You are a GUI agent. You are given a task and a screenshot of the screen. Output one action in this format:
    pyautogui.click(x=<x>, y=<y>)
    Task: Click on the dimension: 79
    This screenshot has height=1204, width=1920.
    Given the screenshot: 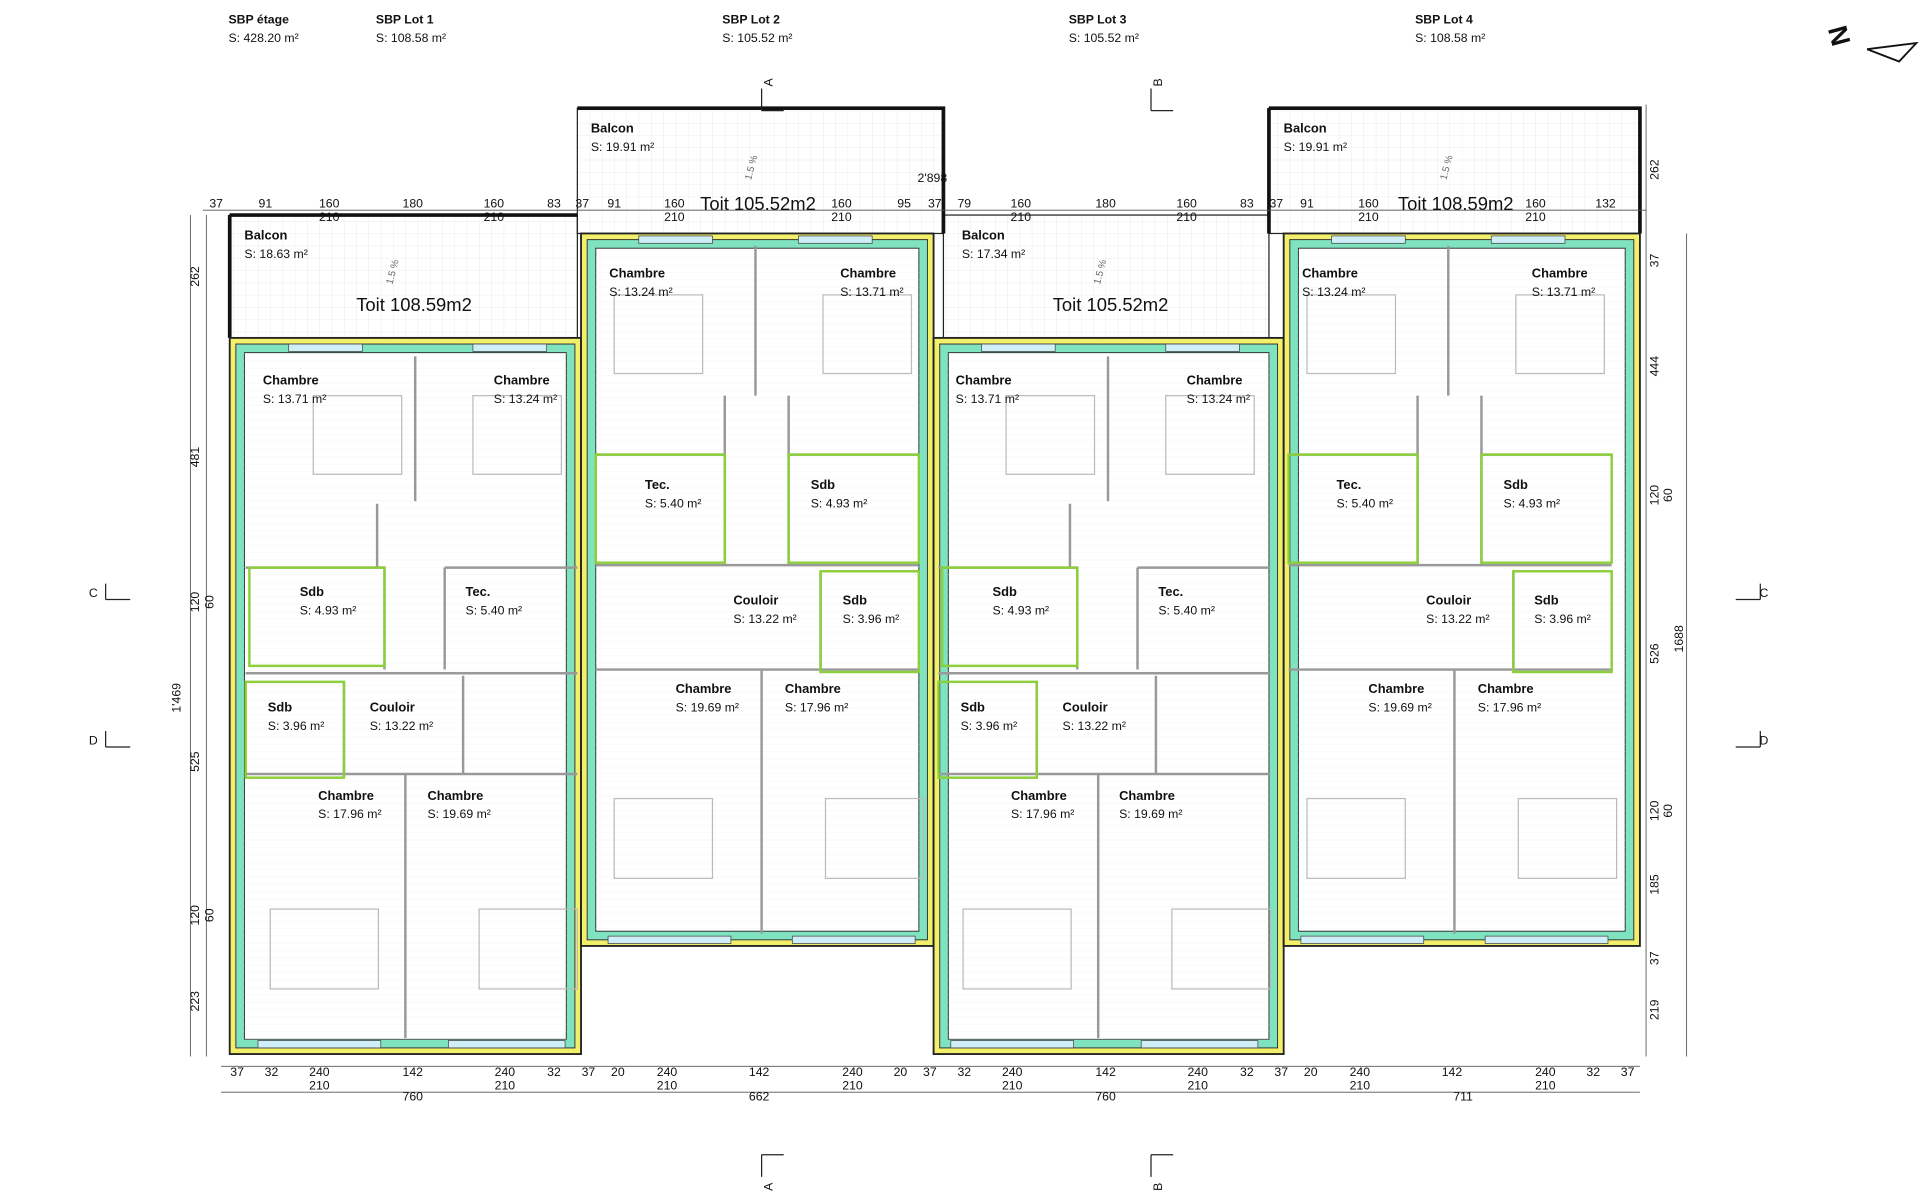 What is the action you would take?
    pyautogui.click(x=964, y=204)
    